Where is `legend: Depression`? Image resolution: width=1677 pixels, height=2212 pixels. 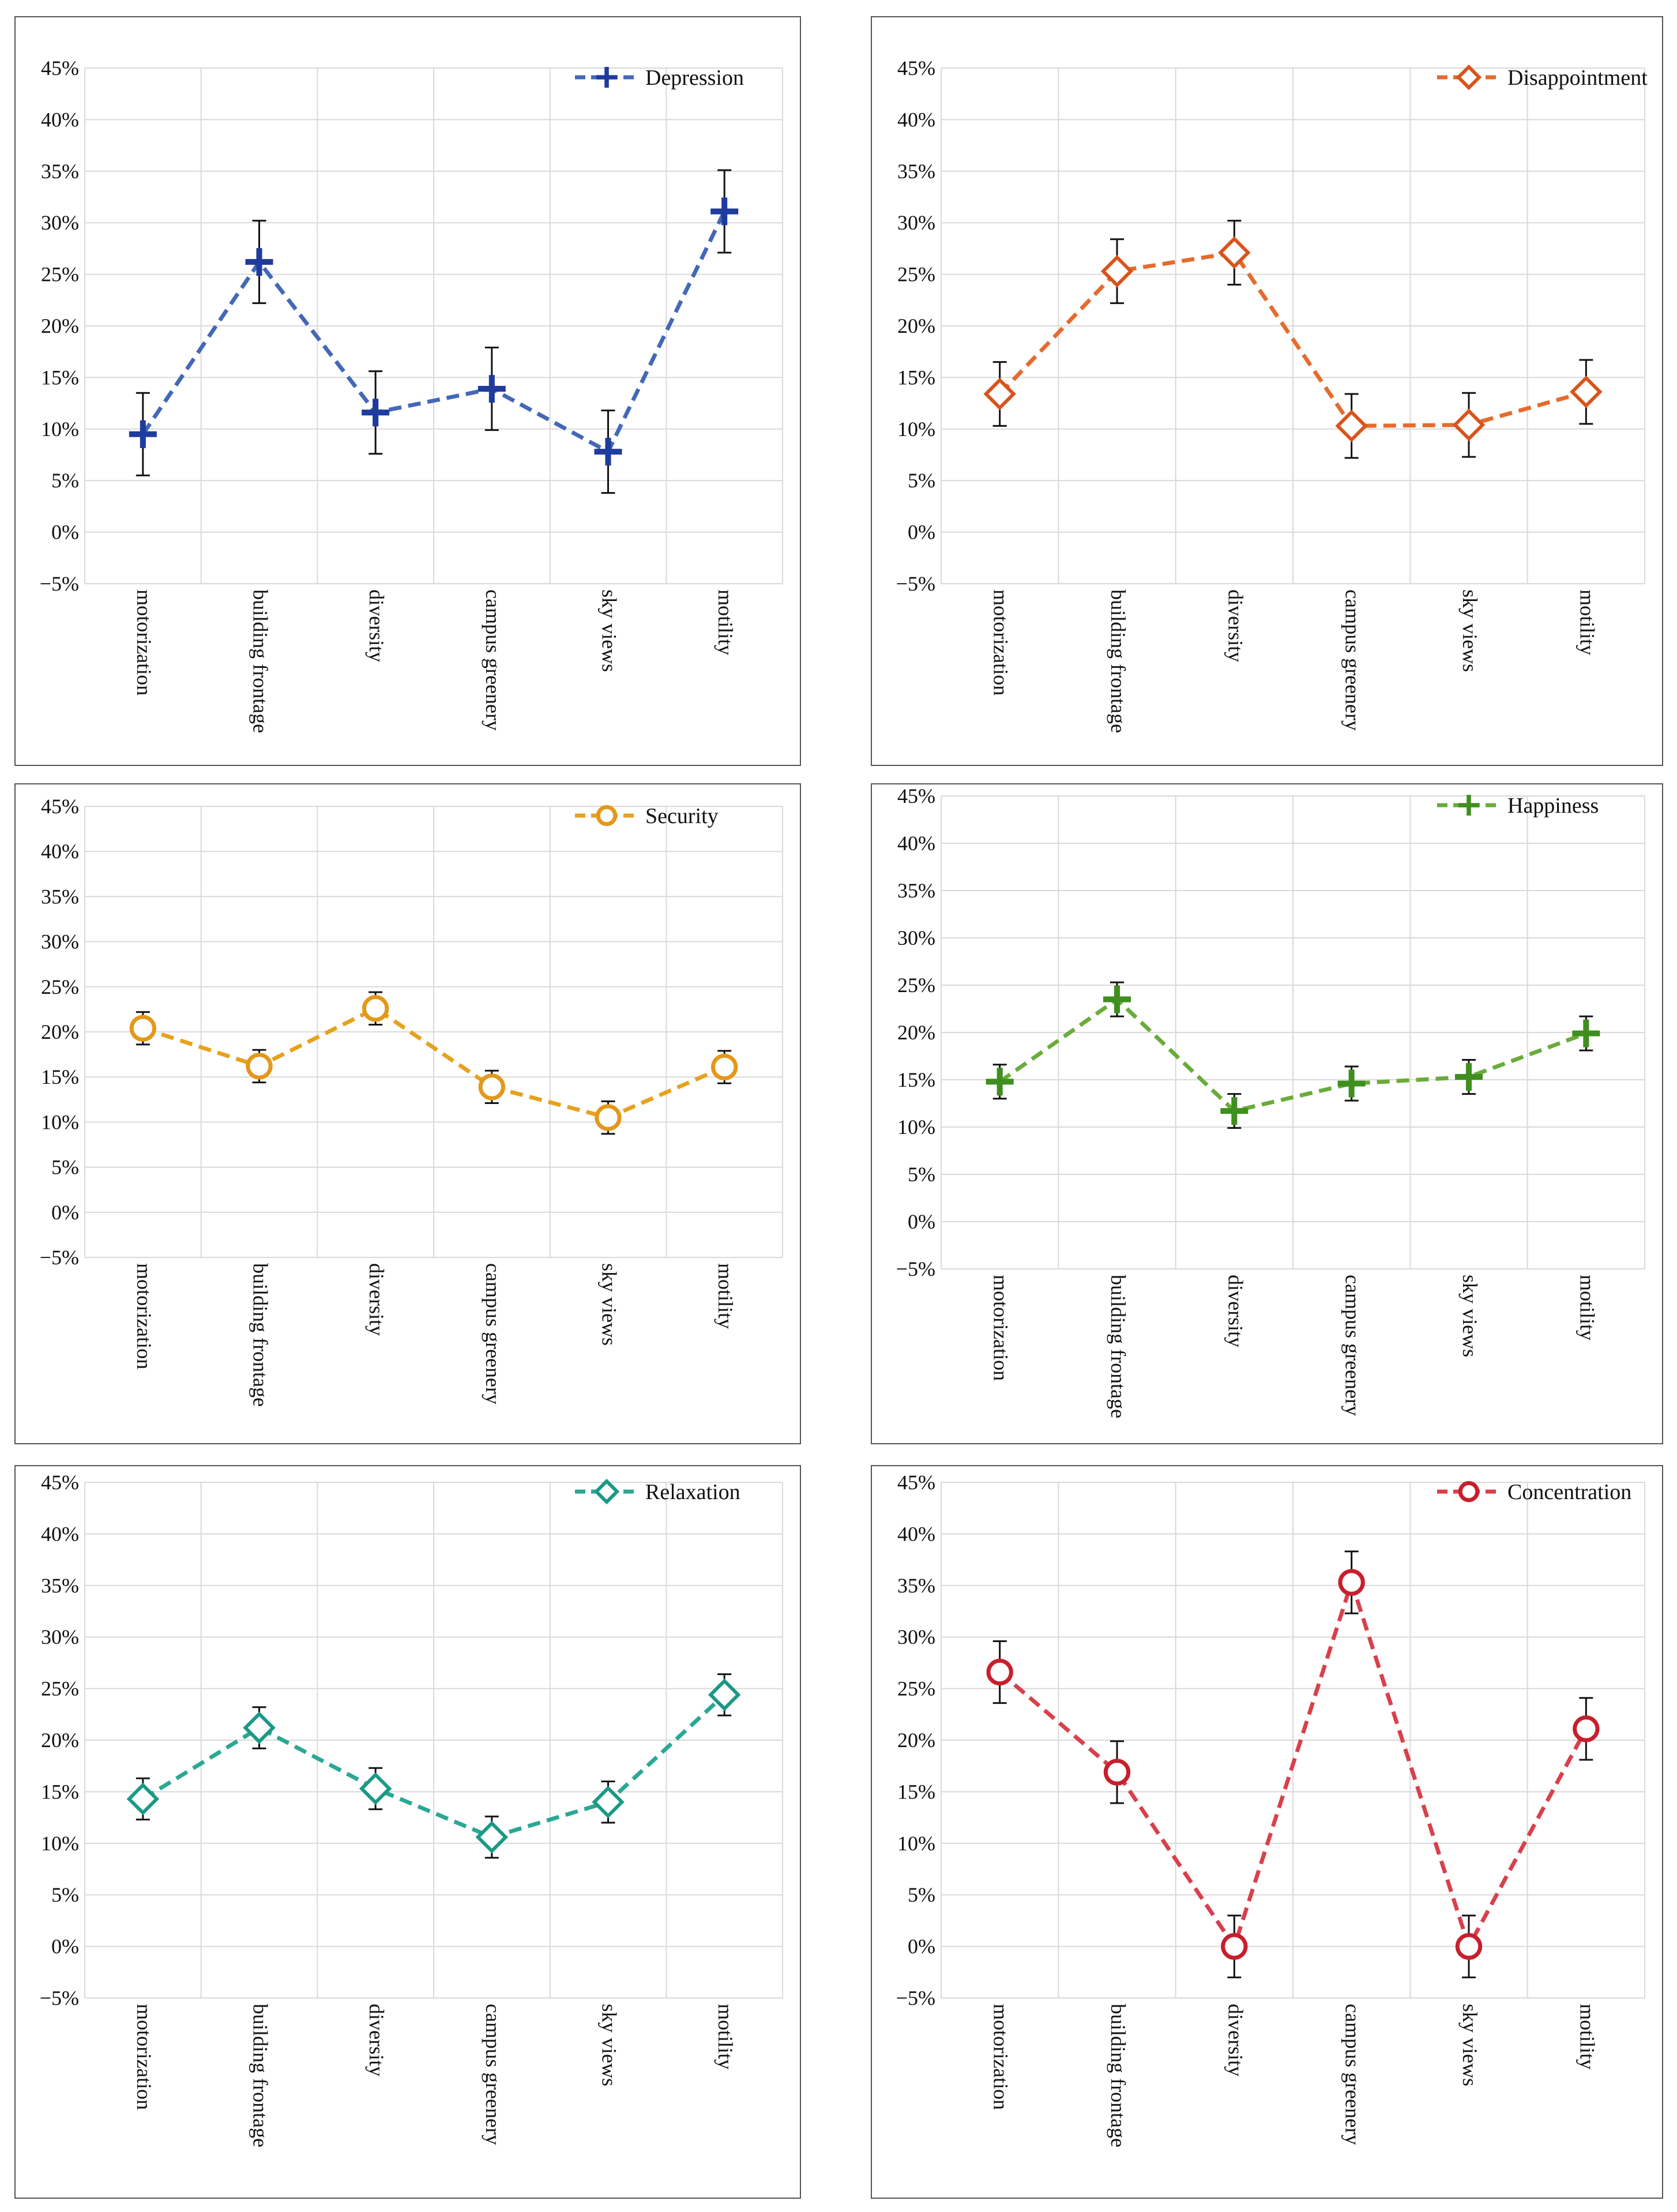 legend: Depression is located at coordinates (659, 78).